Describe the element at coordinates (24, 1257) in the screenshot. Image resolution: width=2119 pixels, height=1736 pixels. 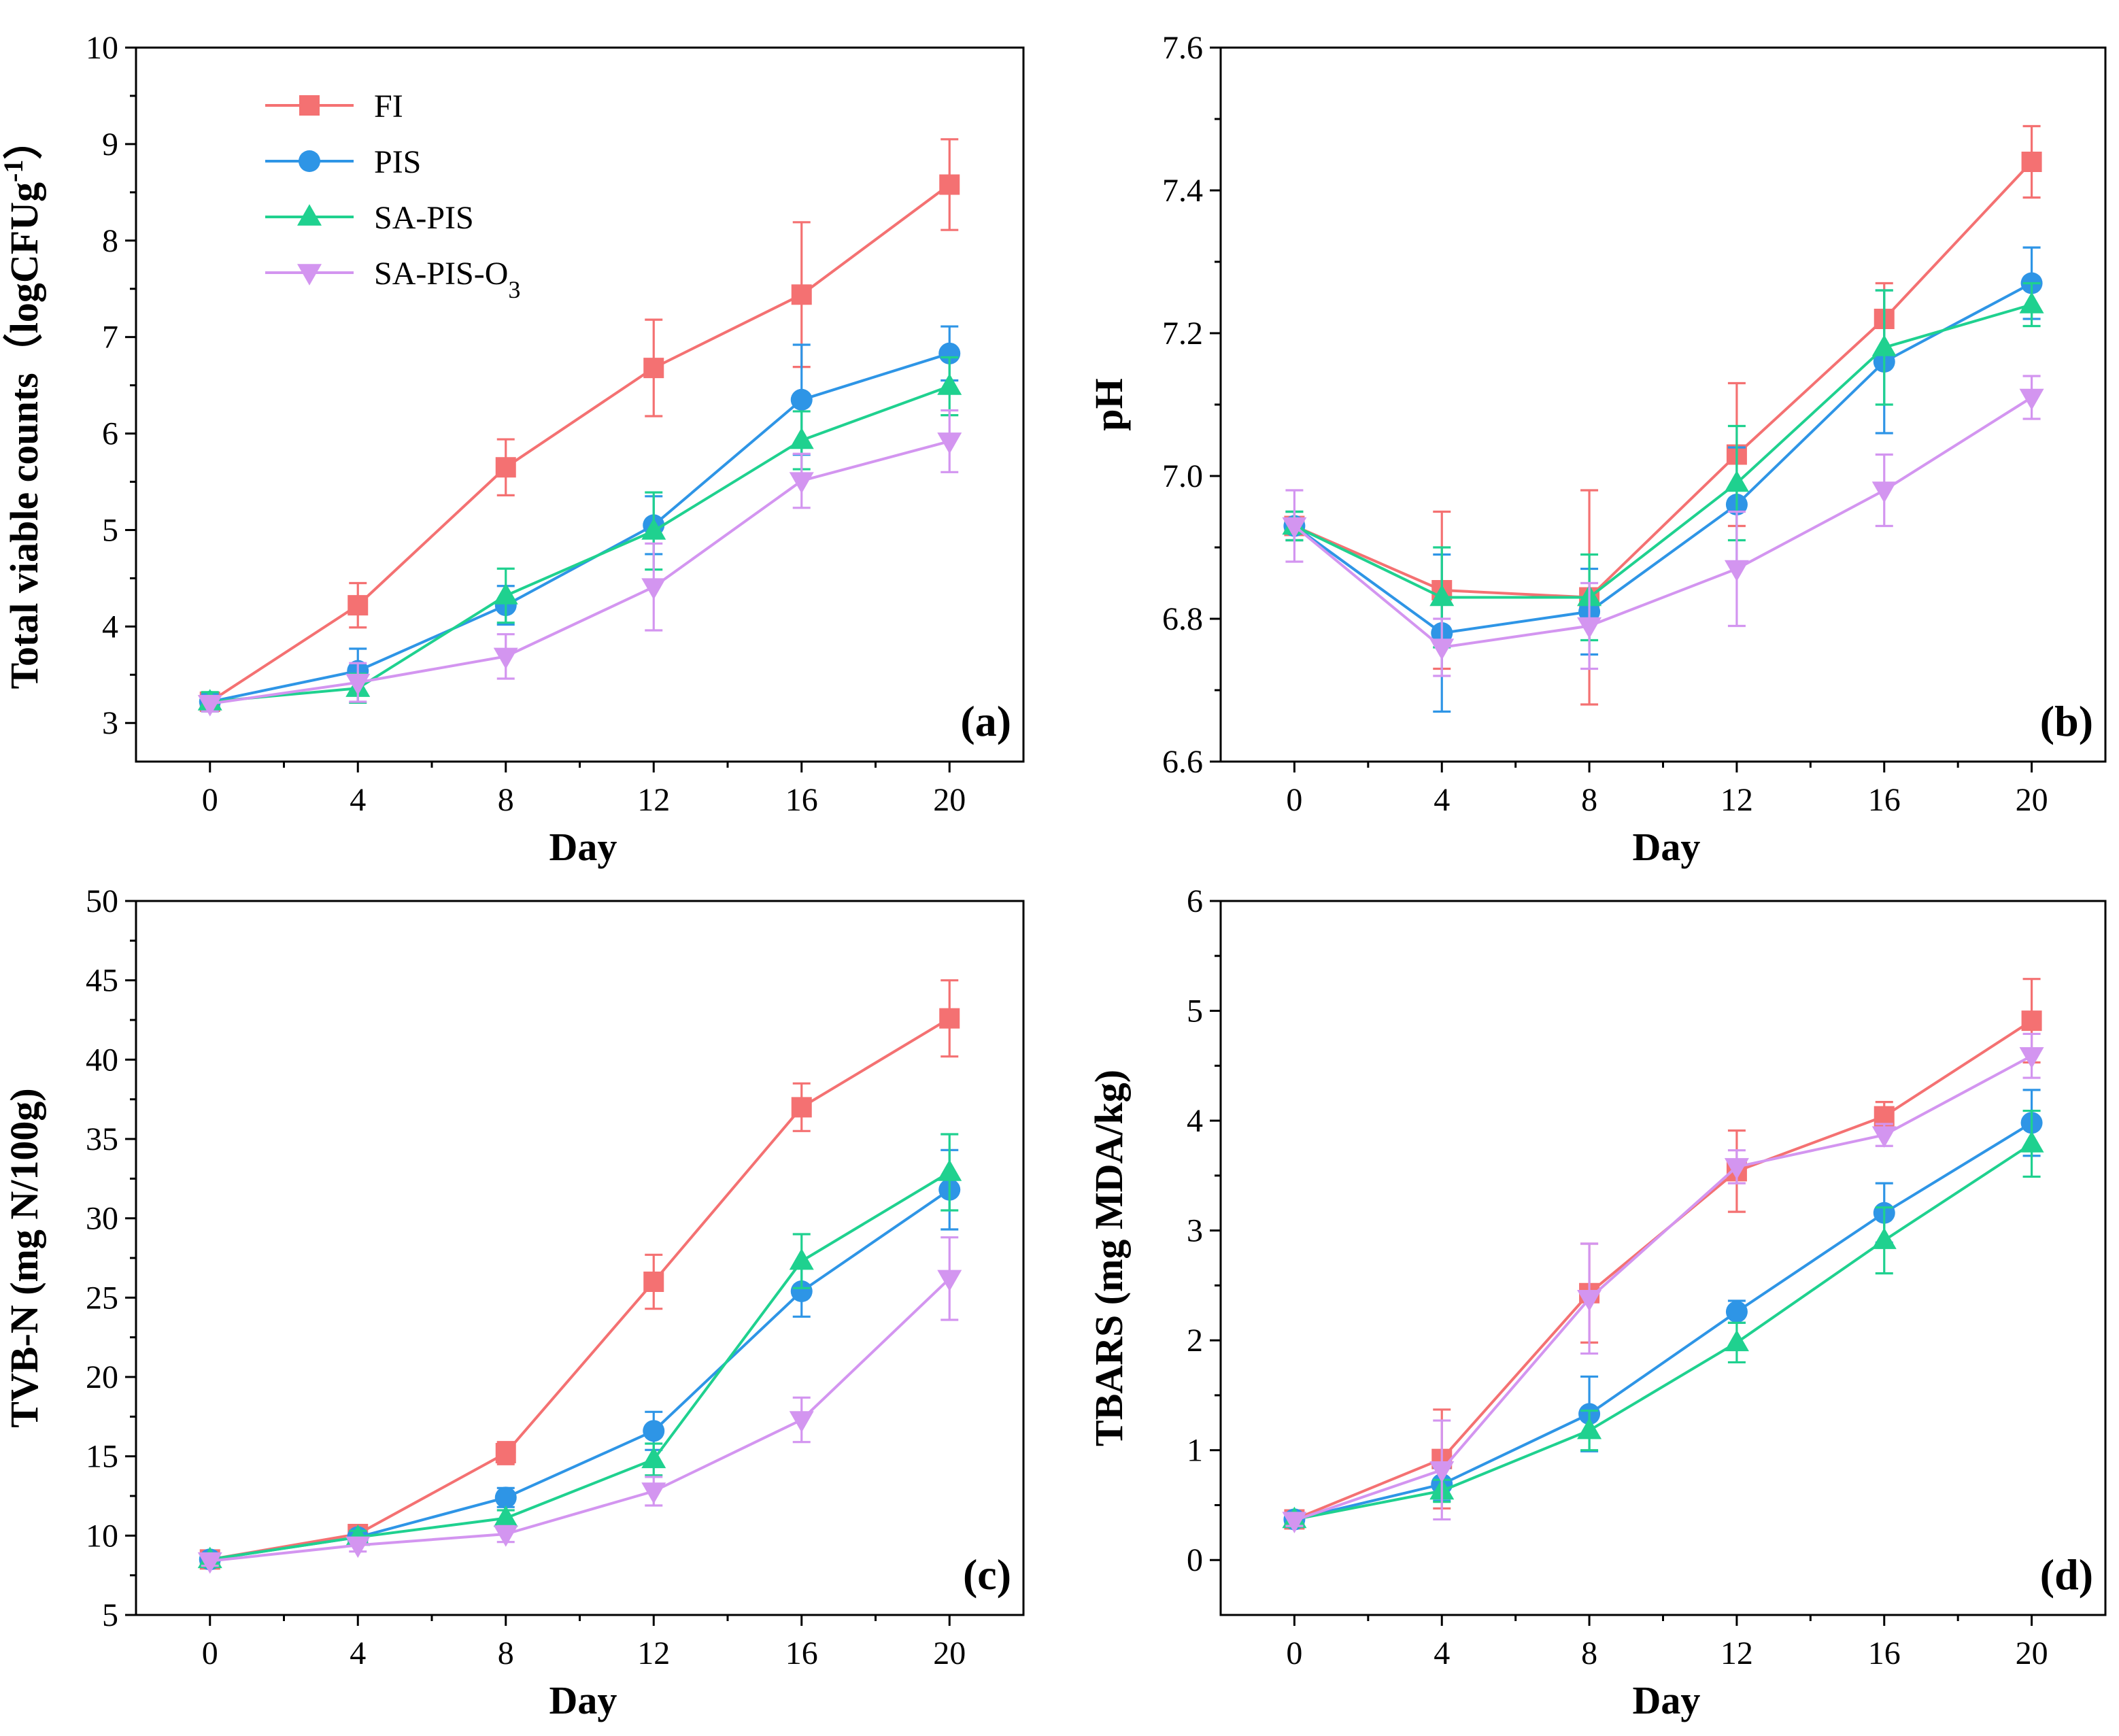
I see `y-axis-title: TVB-N (mg N/100g)` at that location.